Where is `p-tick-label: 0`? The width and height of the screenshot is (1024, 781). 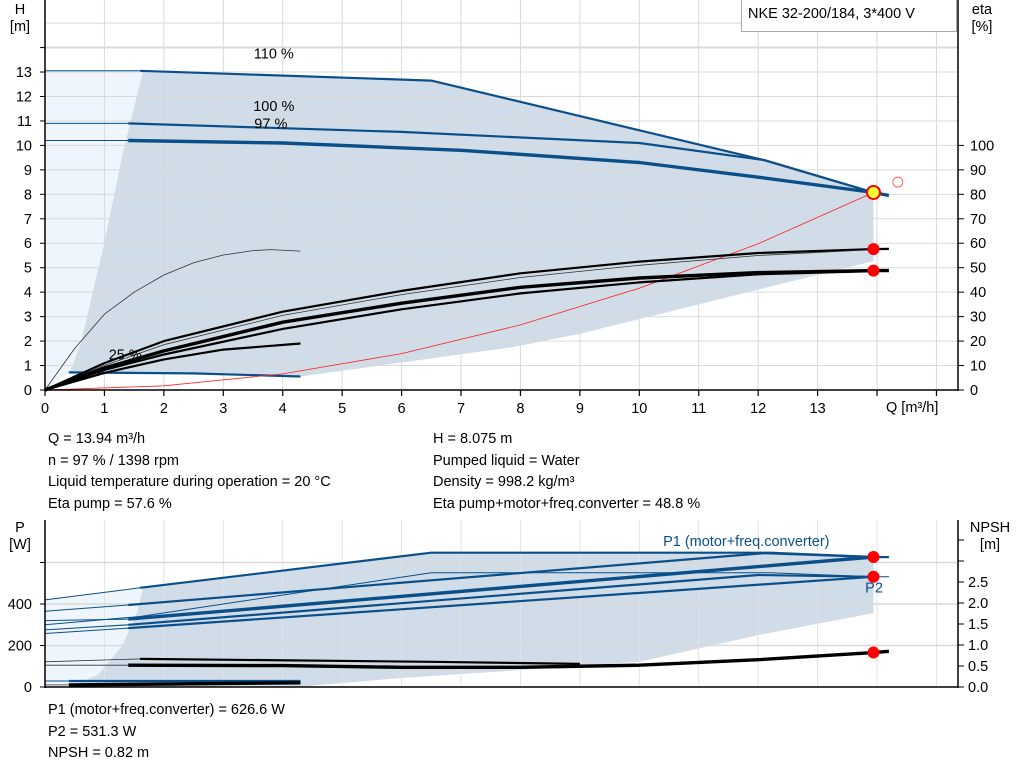 p-tick-label: 0 is located at coordinates (28, 688).